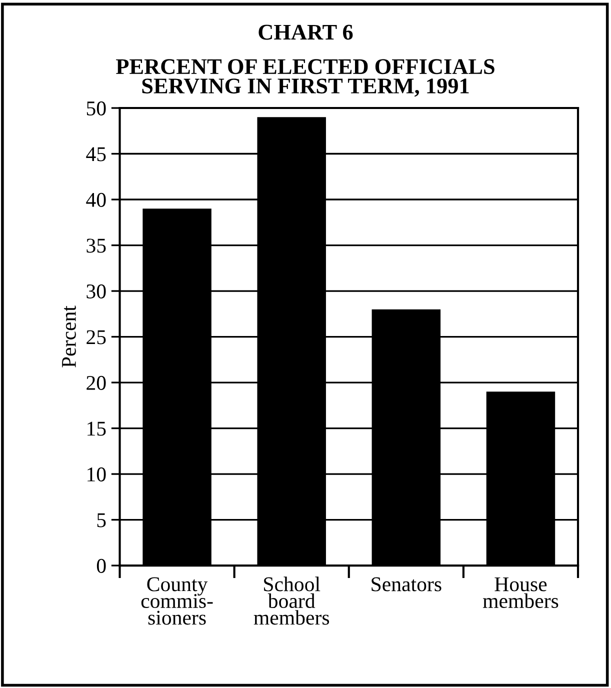  What do you see at coordinates (97, 429) in the screenshot?
I see `y-tick-label: 15` at bounding box center [97, 429].